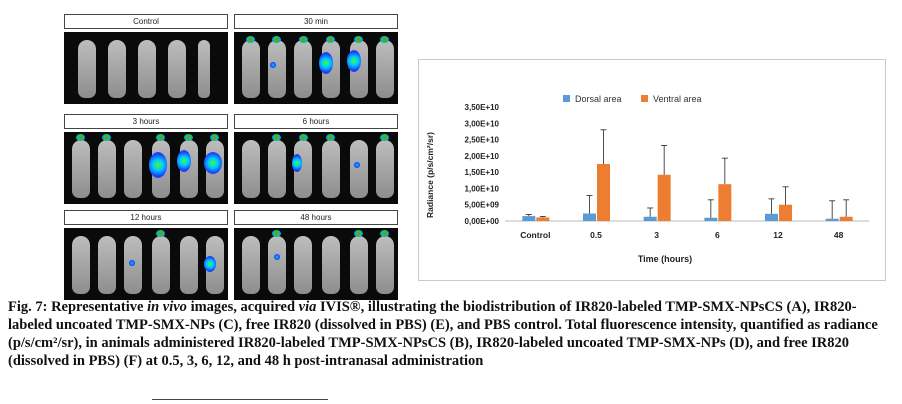 The image size is (902, 404). Describe the element at coordinates (677, 99) in the screenshot. I see `legend-ventral: Ventral area` at that location.